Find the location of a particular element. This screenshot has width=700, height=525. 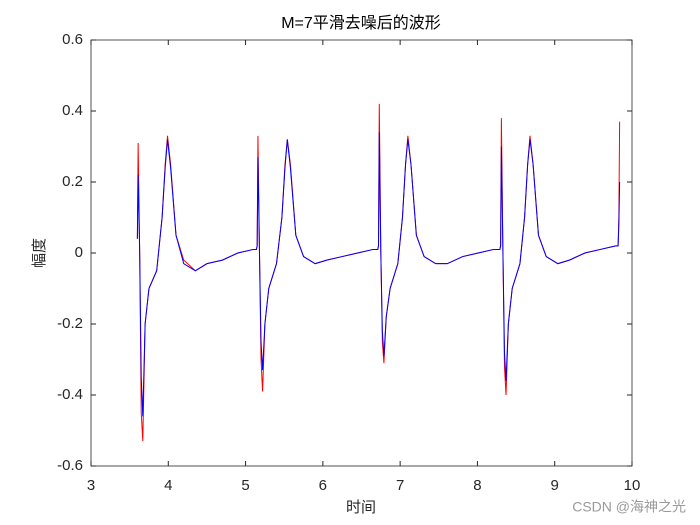

y-tick-label: -0.6 is located at coordinates (70, 465).